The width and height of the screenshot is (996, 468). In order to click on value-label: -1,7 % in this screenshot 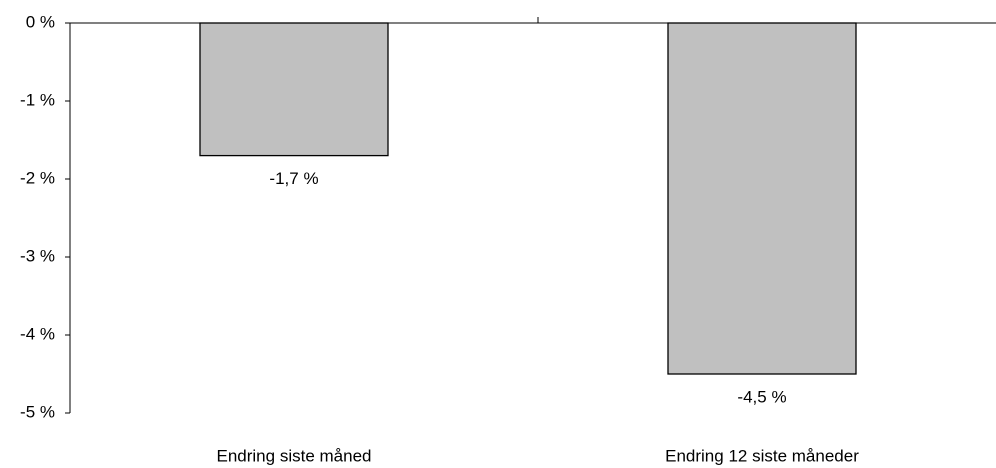, I will do `click(293, 178)`.